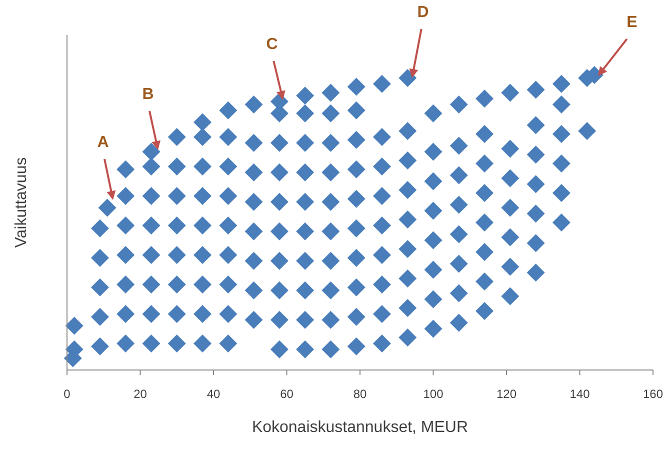 The image size is (671, 452). What do you see at coordinates (360, 394) in the screenshot?
I see `x-tick-label: 80` at bounding box center [360, 394].